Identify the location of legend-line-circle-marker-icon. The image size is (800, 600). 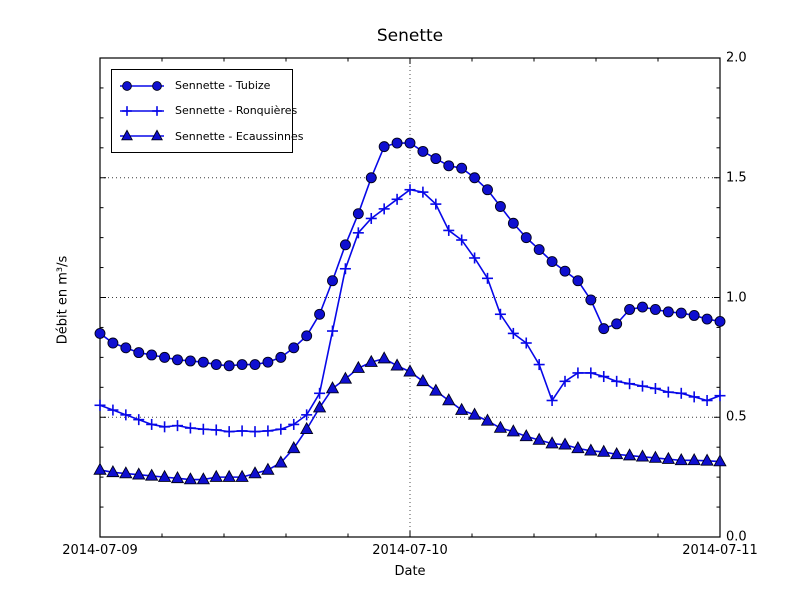
(142, 85).